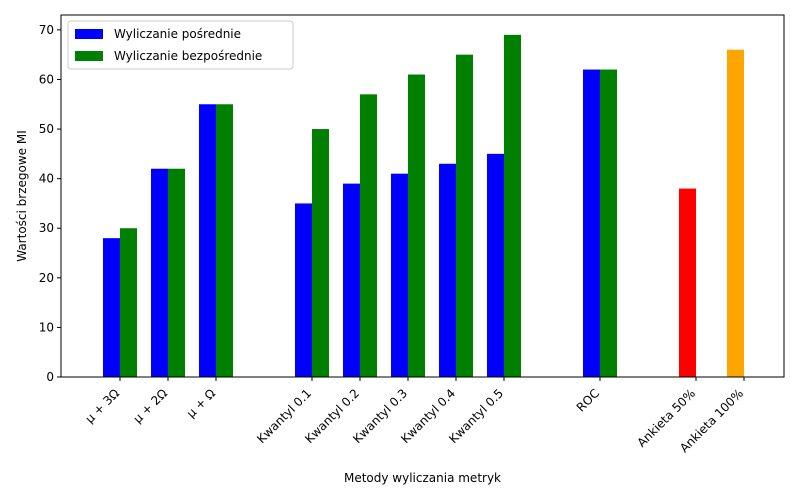 The height and width of the screenshot is (500, 800). I want to click on y-tick-label: 20, so click(46, 278).